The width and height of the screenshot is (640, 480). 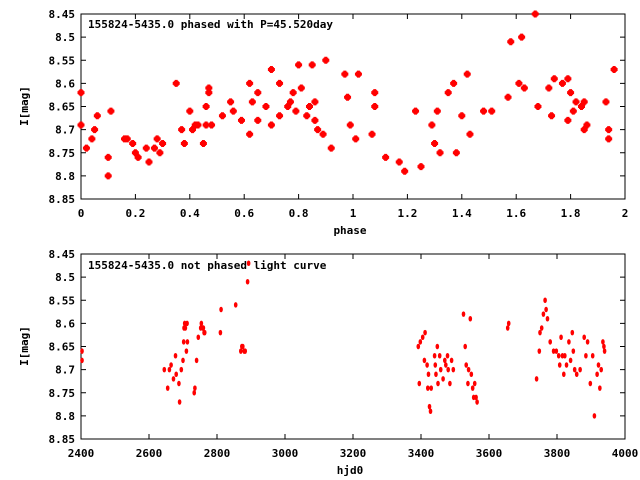 What do you see at coordinates (65, 37) in the screenshot?
I see `y-tick-label: 8.5` at bounding box center [65, 37].